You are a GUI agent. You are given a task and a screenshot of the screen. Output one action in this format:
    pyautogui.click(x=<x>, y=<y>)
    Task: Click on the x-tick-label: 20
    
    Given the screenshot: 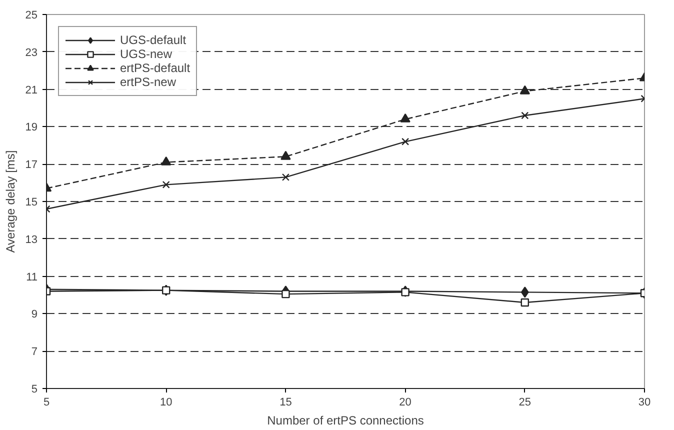 What is the action you would take?
    pyautogui.click(x=405, y=402)
    